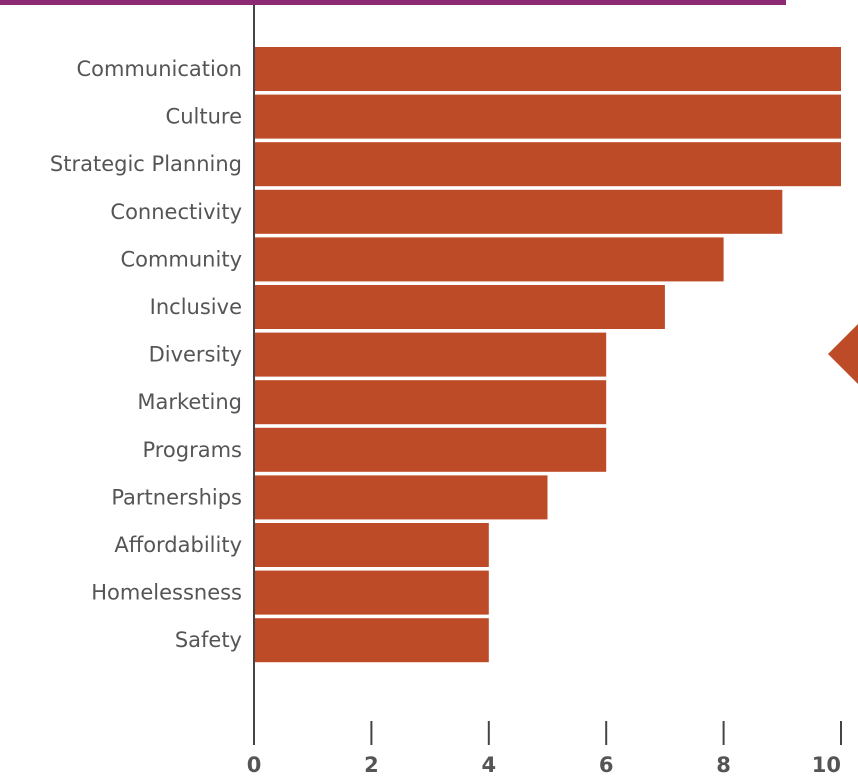 Image resolution: width=858 pixels, height=777 pixels. I want to click on category-label-culture: Culture, so click(204, 117).